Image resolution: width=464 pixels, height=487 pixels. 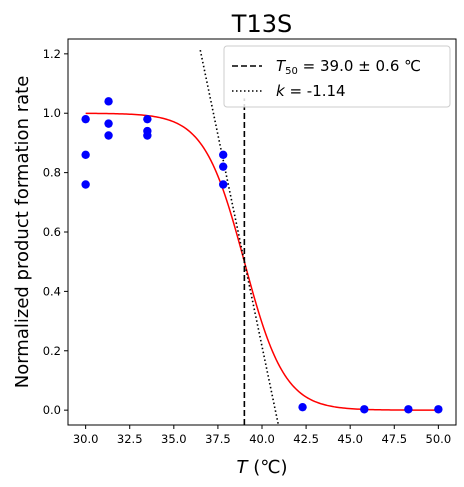 I want to click on x-axis-title-symbol: T, so click(x=243, y=467).